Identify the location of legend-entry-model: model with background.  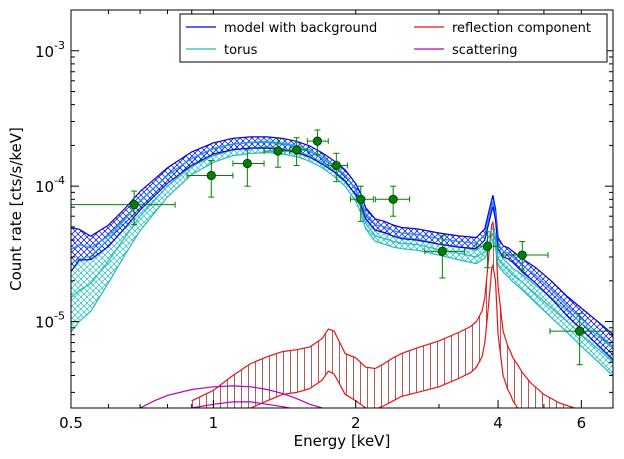
(281, 28).